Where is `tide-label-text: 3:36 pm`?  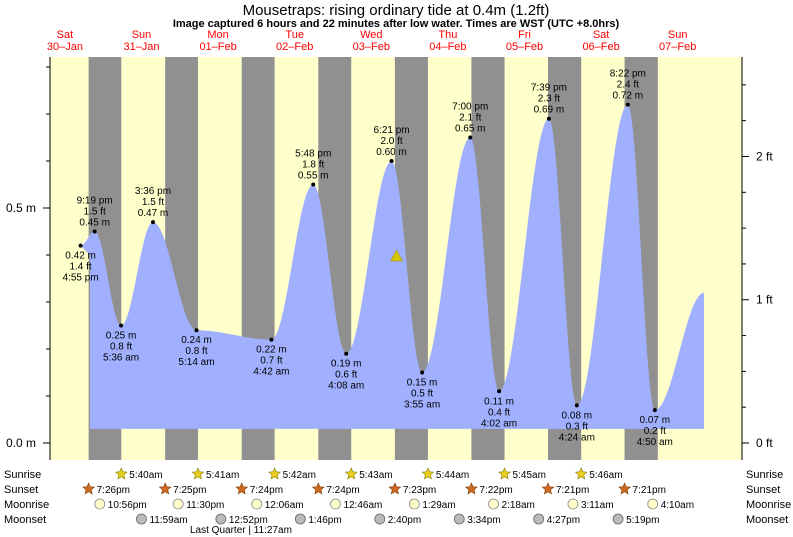
tide-label-text: 3:36 pm is located at coordinates (153, 191).